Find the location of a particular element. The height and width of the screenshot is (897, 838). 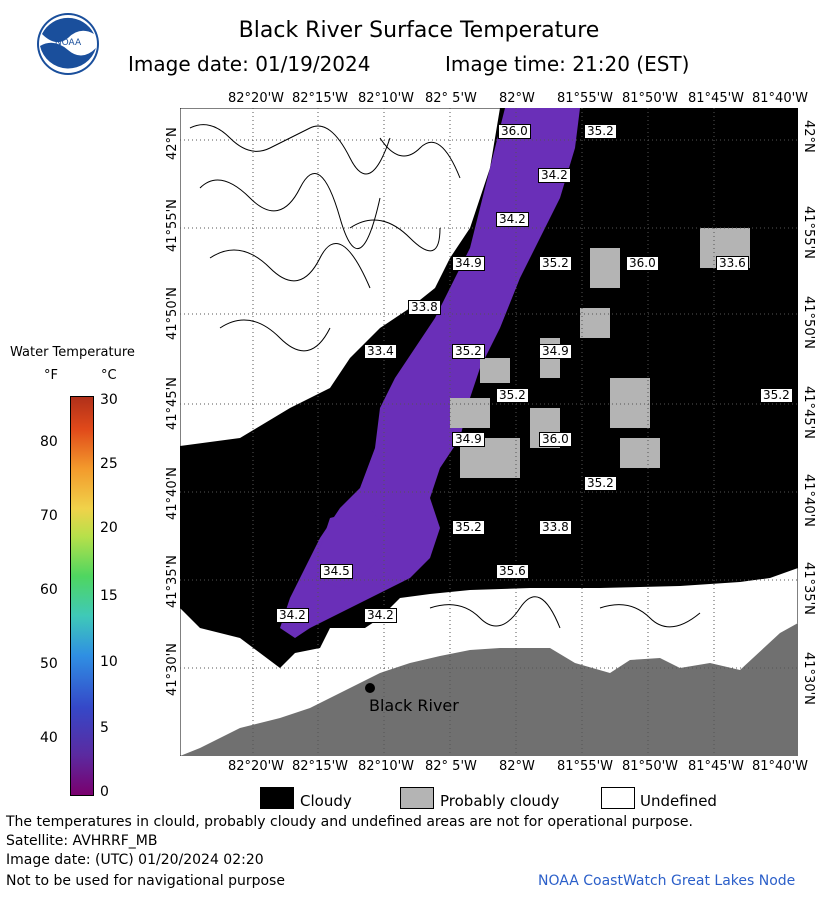

noaa-logo-icon: NOAA is located at coordinates (68, 44).